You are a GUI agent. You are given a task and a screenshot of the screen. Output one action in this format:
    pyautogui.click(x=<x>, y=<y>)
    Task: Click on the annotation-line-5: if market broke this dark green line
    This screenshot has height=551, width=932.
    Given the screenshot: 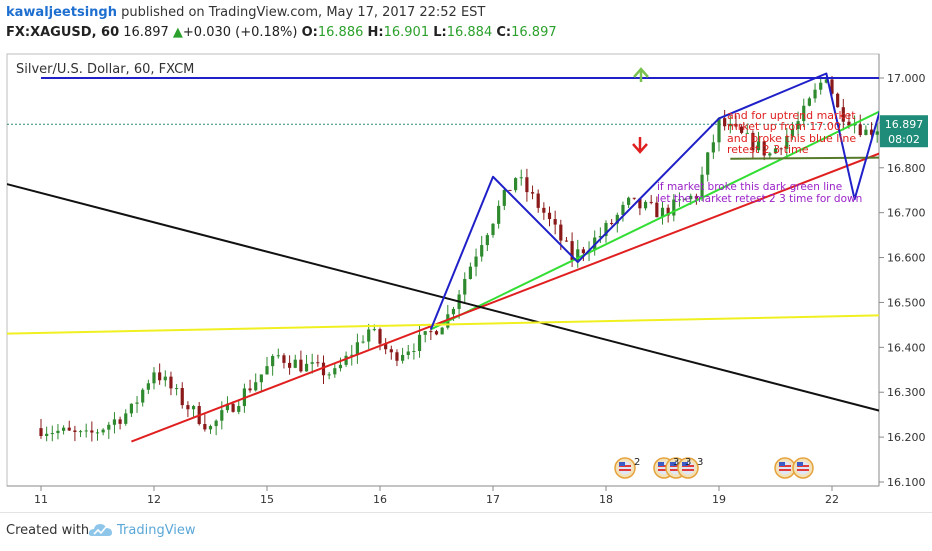 What is the action you would take?
    pyautogui.click(x=749, y=187)
    